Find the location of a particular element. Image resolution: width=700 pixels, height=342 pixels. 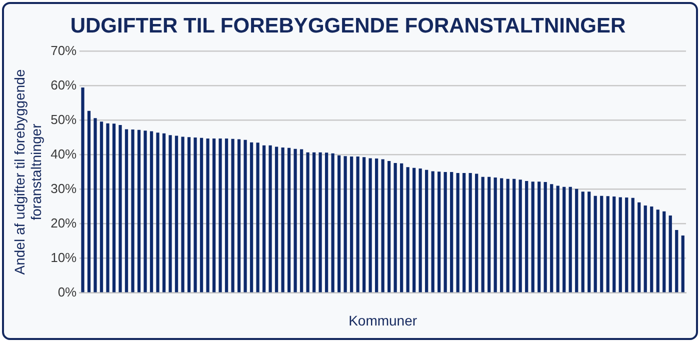

chart-title: UDGIFTER TIL FOREBYGGENDE FORANSTALTNINGER is located at coordinates (348, 26).